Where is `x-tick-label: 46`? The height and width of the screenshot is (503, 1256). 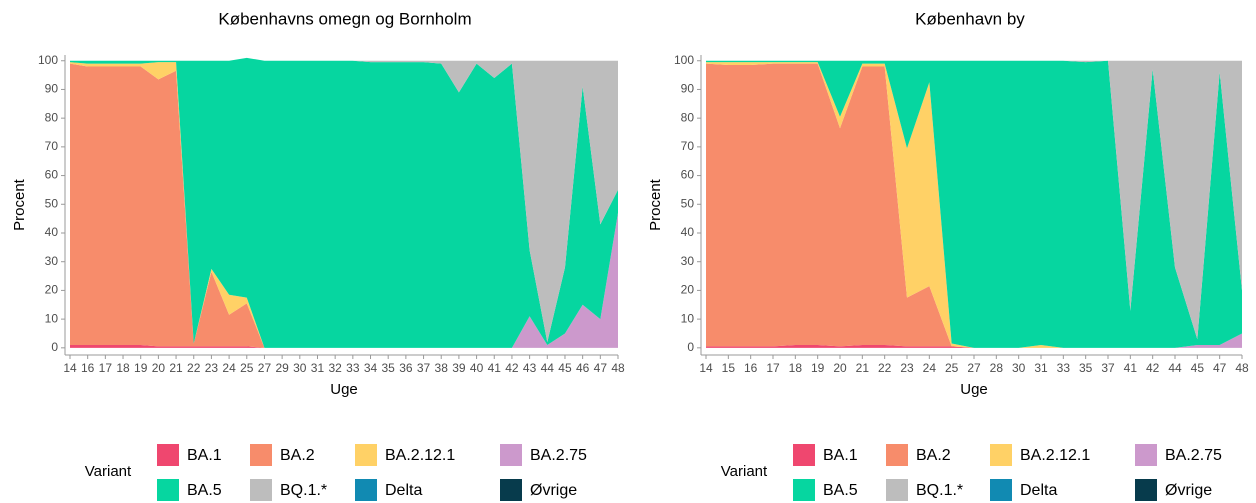 x-tick-label: 46 is located at coordinates (583, 368).